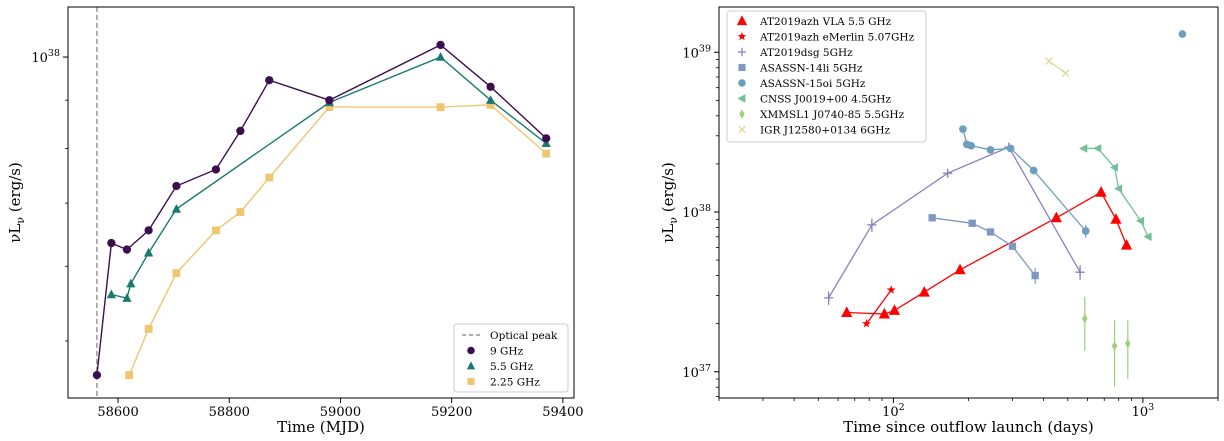 Image resolution: width=1224 pixels, height=441 pixels. What do you see at coordinates (825, 100) in the screenshot?
I see `legend-label: CNSS J0019+00 4.5GHz` at bounding box center [825, 100].